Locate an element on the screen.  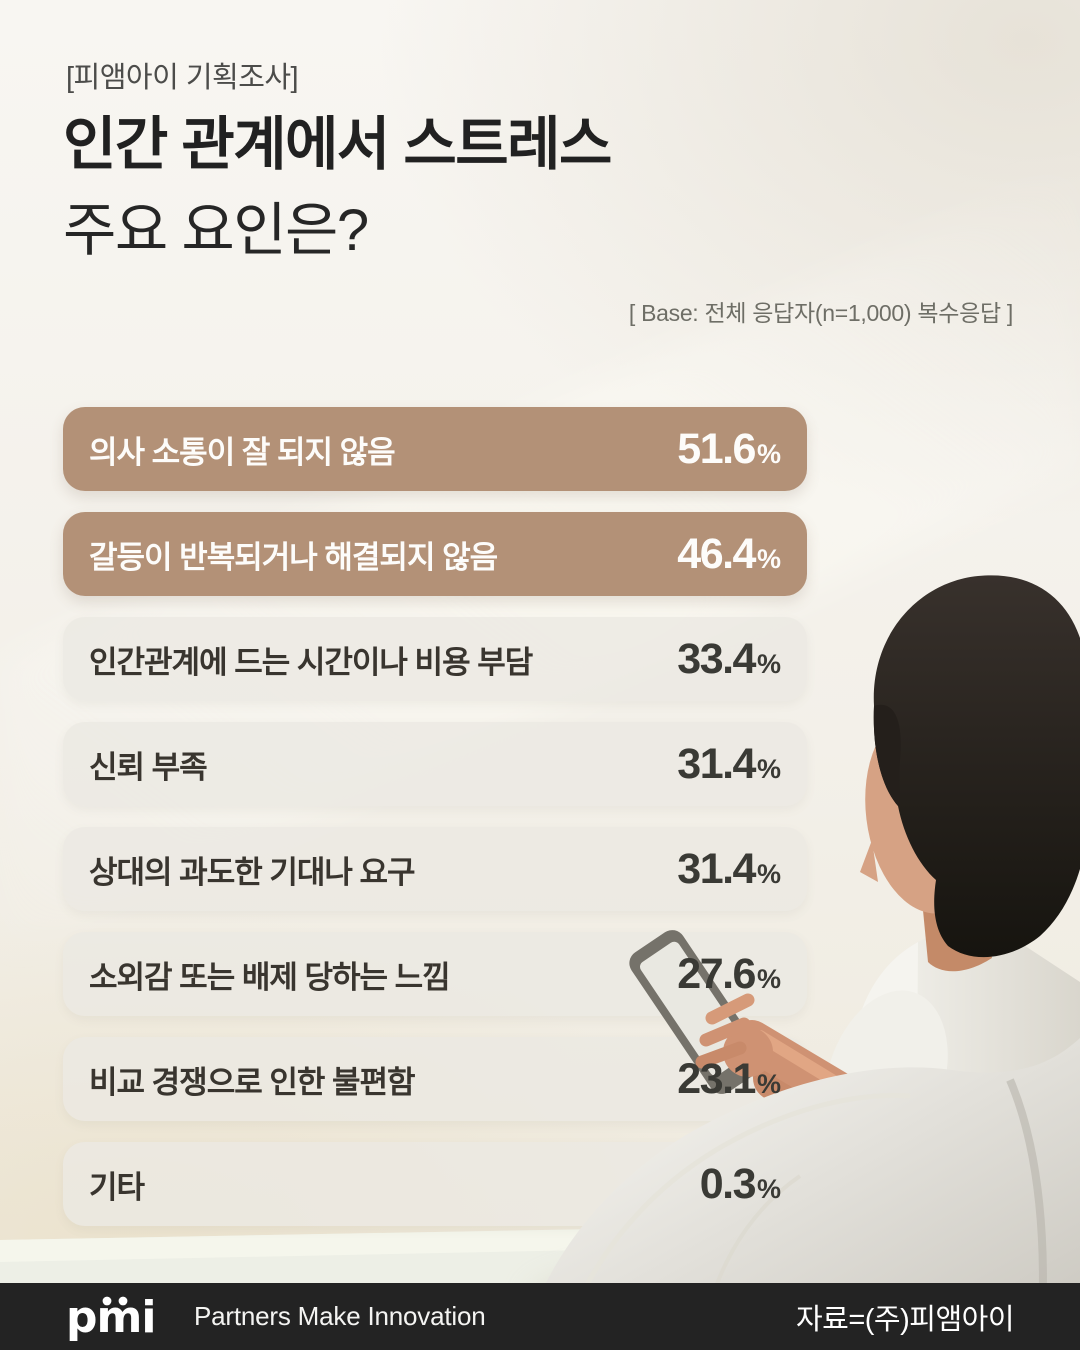
bar-label: 기타 is located at coordinates (117, 1187).